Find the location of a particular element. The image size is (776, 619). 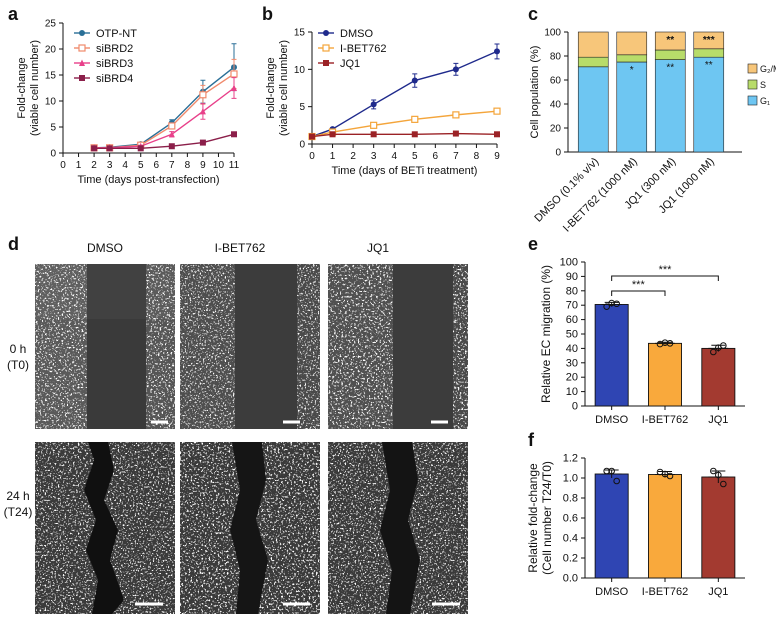

significance-stars: ** is located at coordinates (670, 68).